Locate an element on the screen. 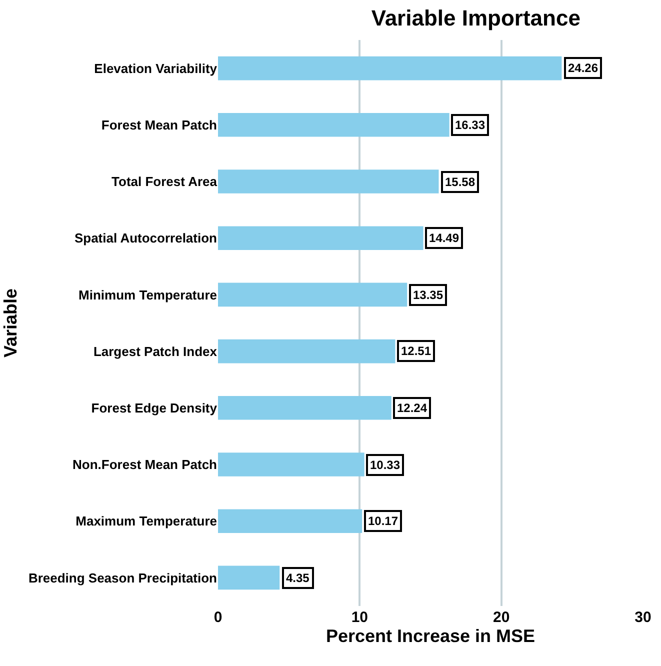  data-label: 16.33 is located at coordinates (470, 125).